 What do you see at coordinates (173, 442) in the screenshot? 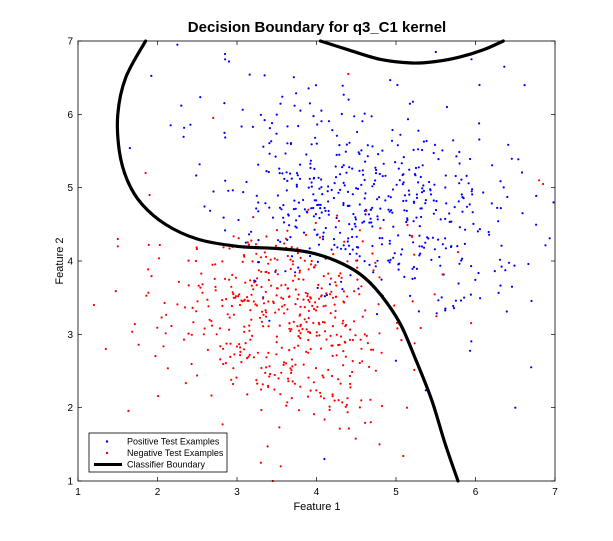
I see `legend-label-positive: Positive Test Examples` at bounding box center [173, 442].